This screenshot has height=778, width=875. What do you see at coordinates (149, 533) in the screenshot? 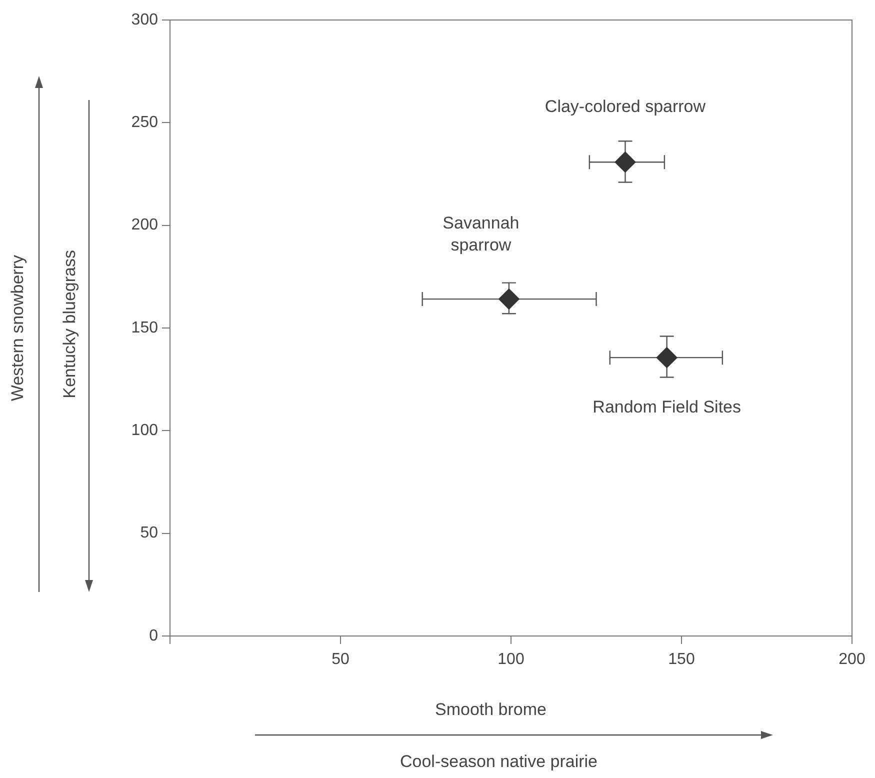
I see `y-tick-label: 50` at bounding box center [149, 533].